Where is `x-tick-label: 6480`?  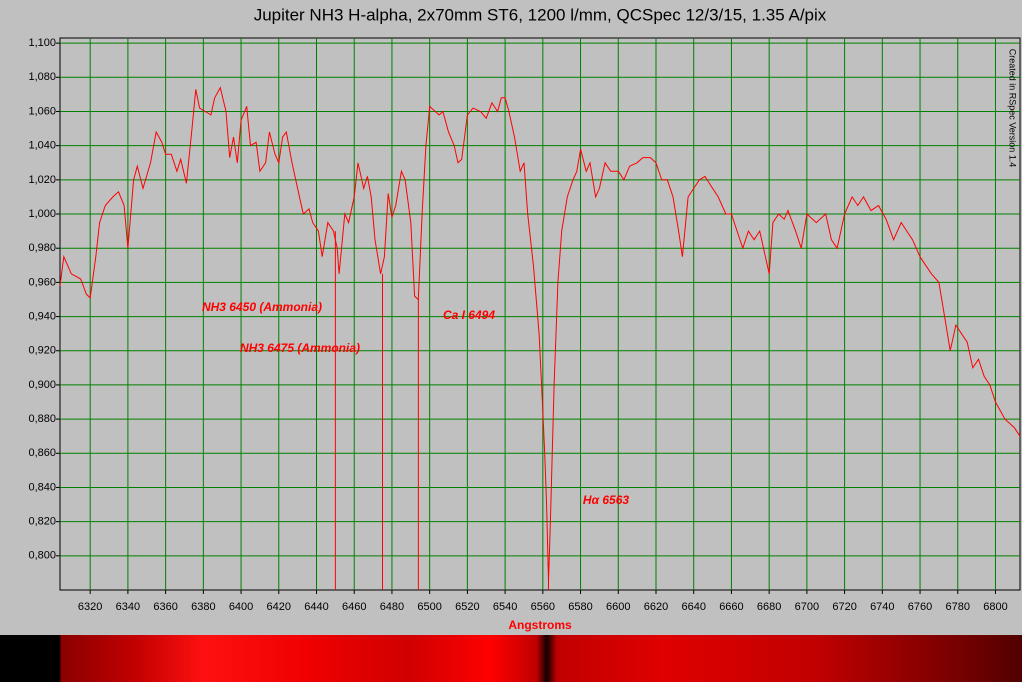 x-tick-label: 6480 is located at coordinates (392, 607).